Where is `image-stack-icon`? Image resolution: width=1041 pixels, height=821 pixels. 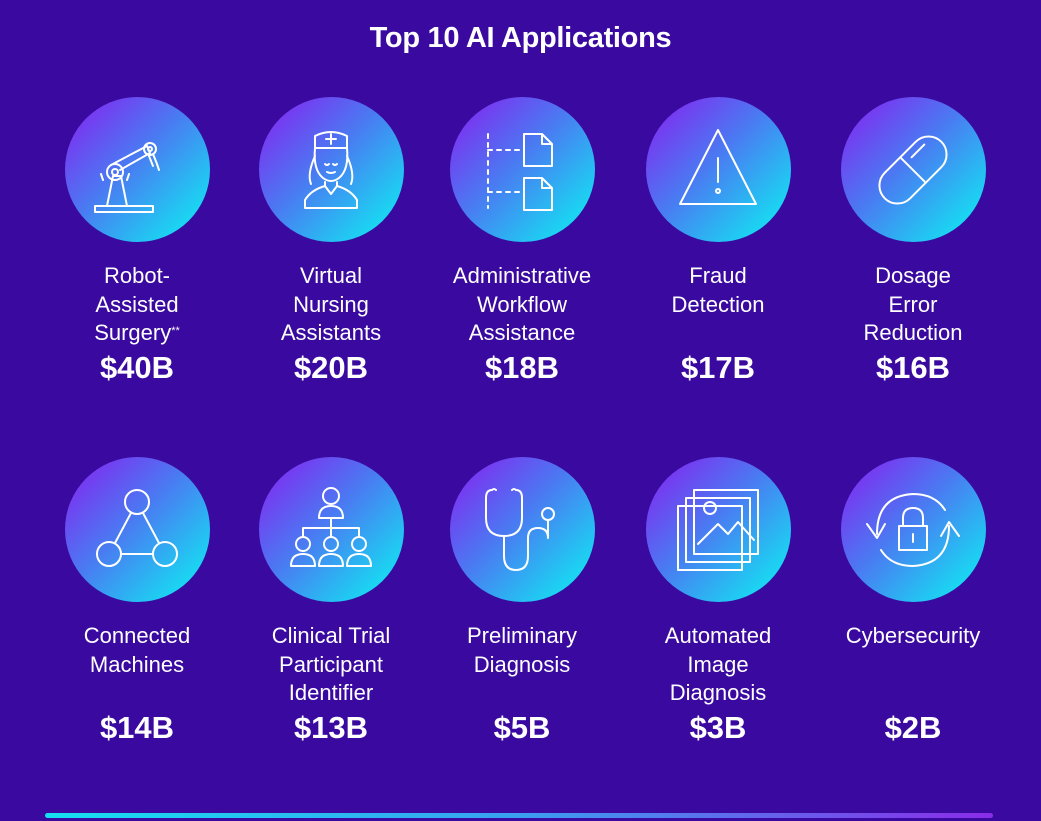
image-stack-icon is located at coordinates (718, 529).